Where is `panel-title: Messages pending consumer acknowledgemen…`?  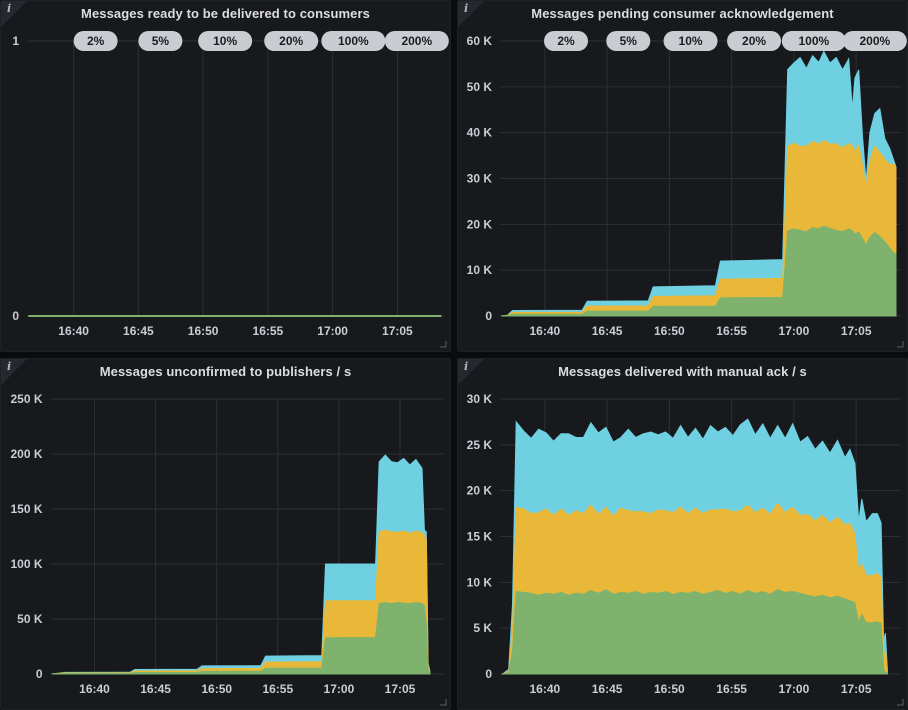
panel-title: Messages pending consumer acknowledgemen… is located at coordinates (682, 13).